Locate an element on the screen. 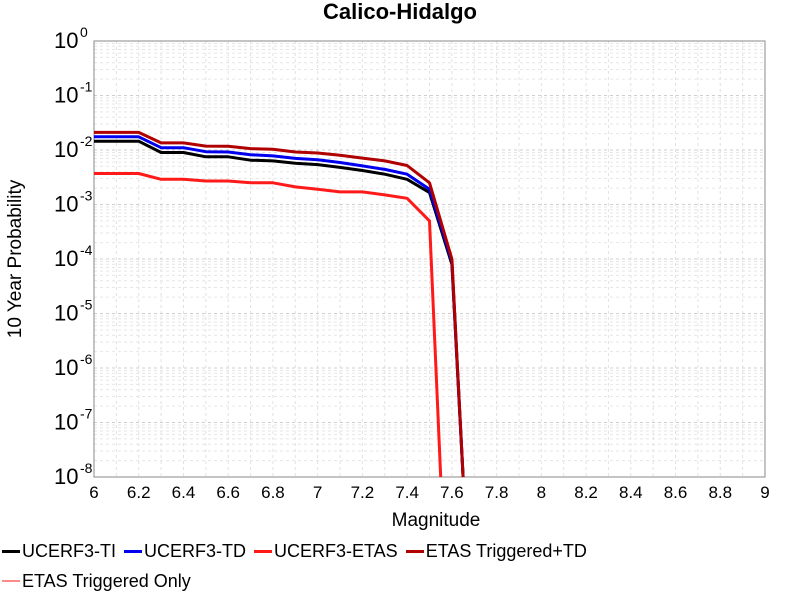 This screenshot has height=600, width=800. legend-label-ucerf3-etas: UCERF3-ETAS is located at coordinates (336, 550).